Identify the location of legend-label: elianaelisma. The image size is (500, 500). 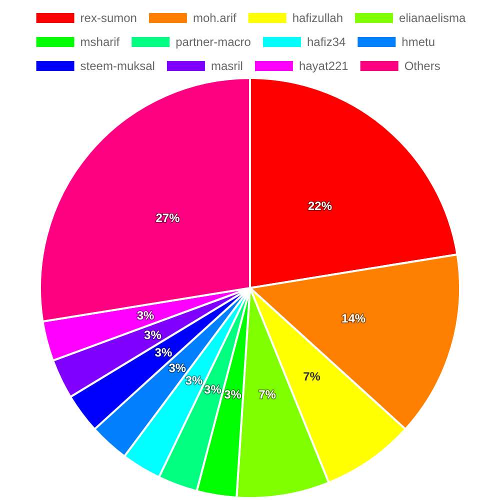
(432, 18).